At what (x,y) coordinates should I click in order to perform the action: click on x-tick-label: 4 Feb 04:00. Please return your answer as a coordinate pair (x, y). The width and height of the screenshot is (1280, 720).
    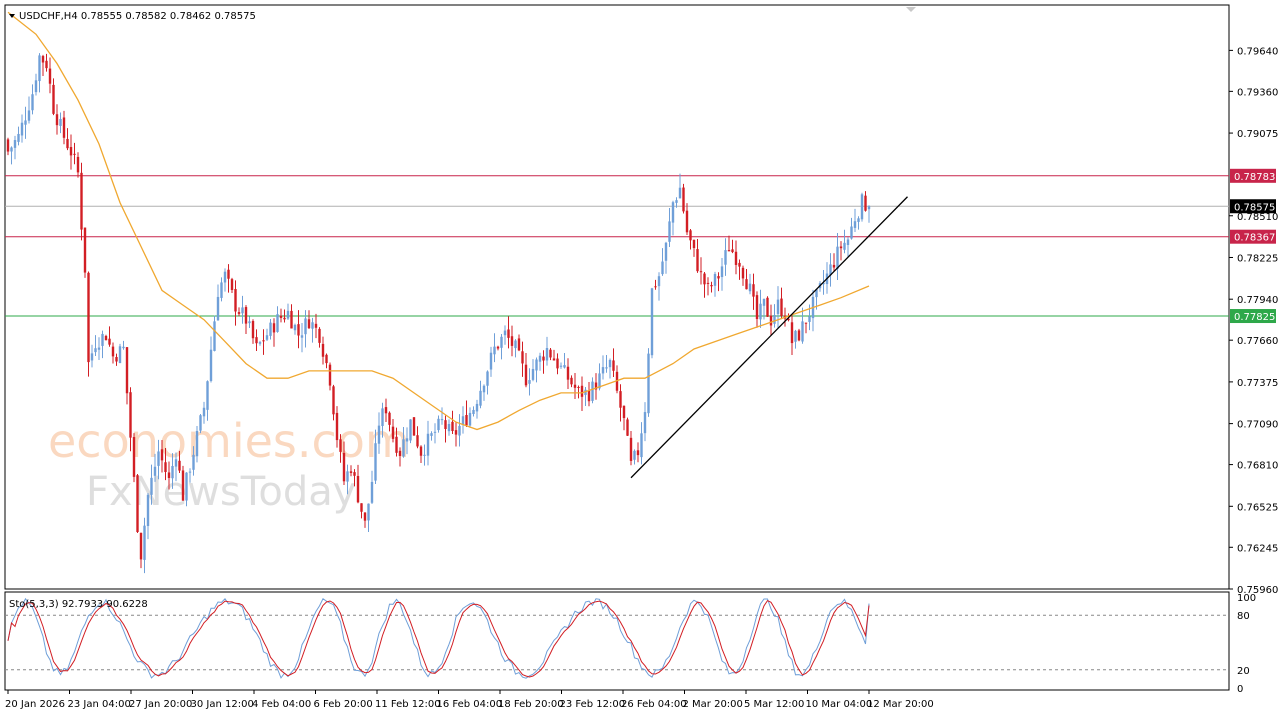
    Looking at the image, I should click on (281, 704).